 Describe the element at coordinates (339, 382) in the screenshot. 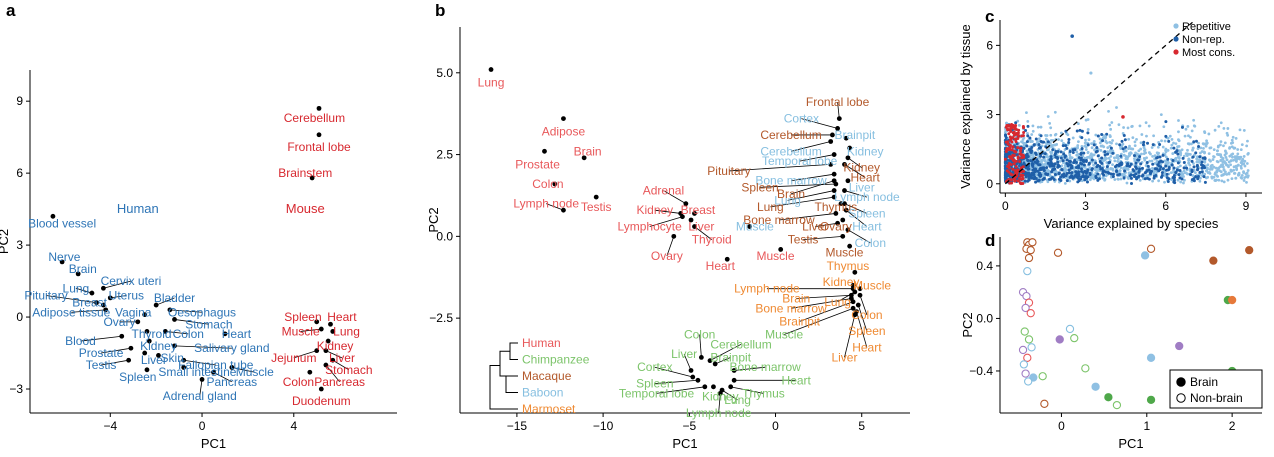

I see `point-label: Pancreas` at that location.